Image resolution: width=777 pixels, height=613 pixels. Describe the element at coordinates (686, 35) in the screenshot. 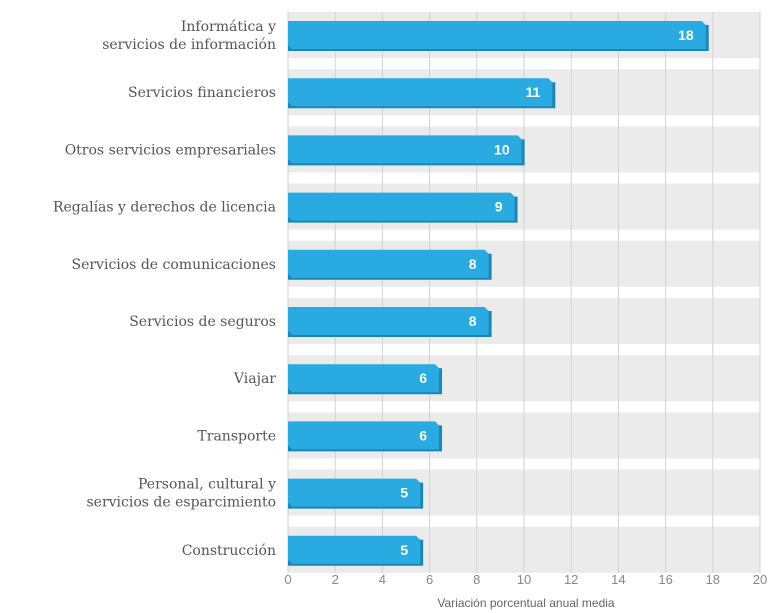

I see `bar-value-label: 18` at that location.